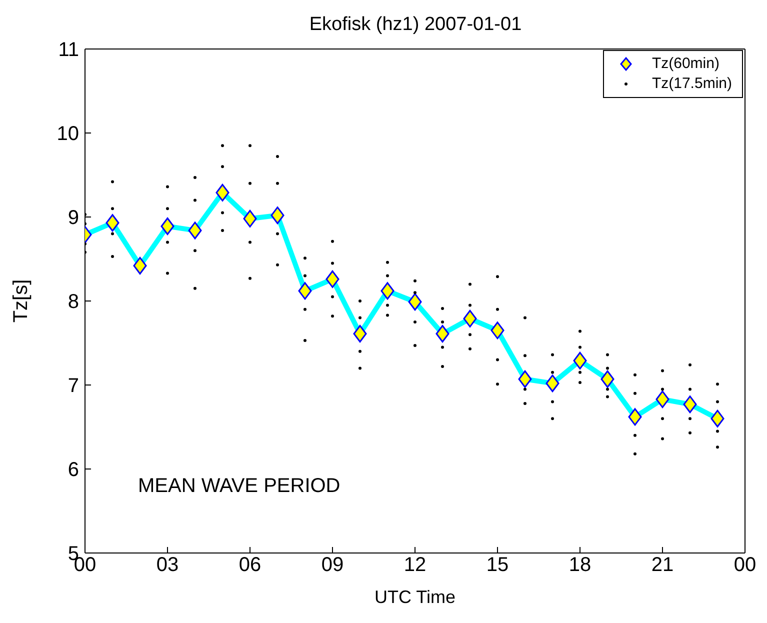 This screenshot has height=623, width=767. What do you see at coordinates (73, 218) in the screenshot?
I see `y-tick-label: 9` at bounding box center [73, 218].